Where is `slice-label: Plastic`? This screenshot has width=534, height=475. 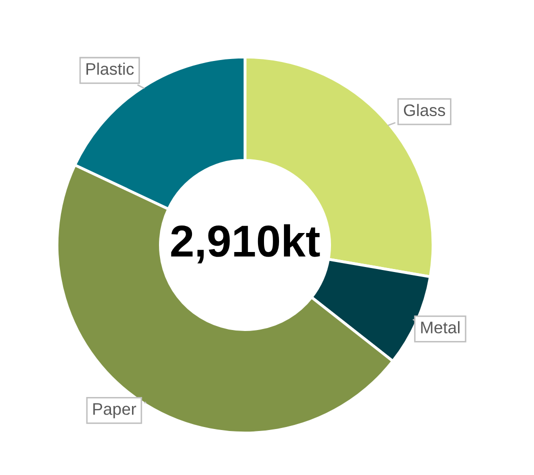 slice-label: Plastic is located at coordinates (110, 68).